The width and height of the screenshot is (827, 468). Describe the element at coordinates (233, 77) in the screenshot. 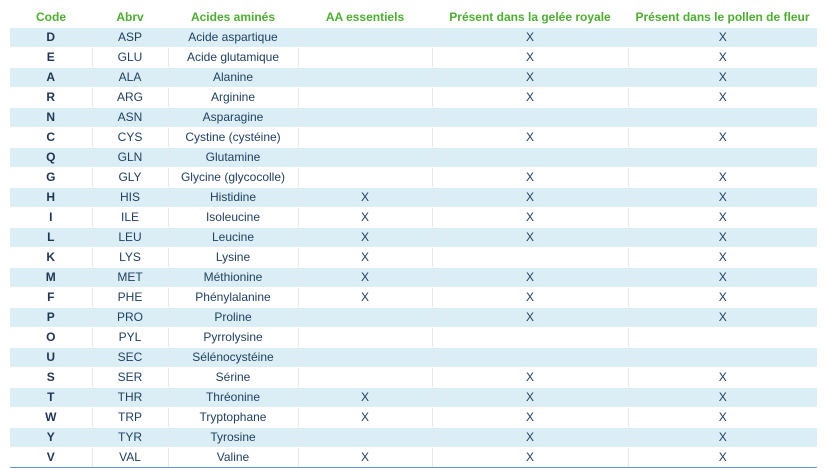

I see `amino-acid-name-cell: Alanine` at that location.